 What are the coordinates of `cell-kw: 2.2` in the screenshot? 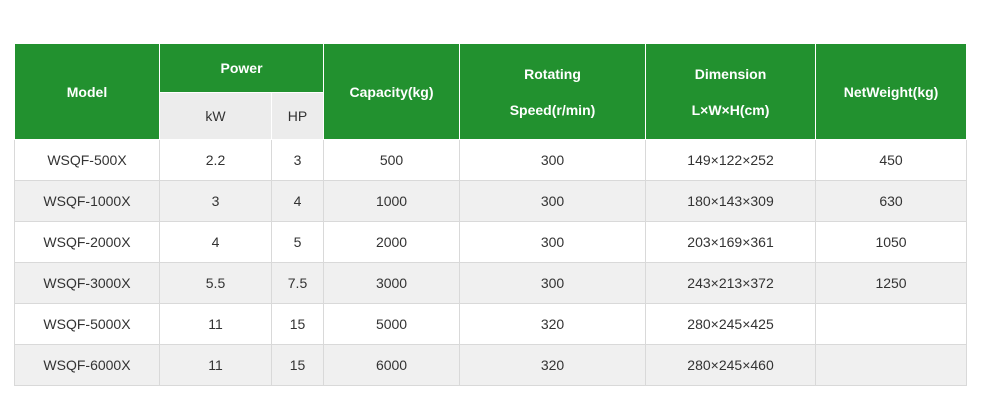 It's located at (215, 160).